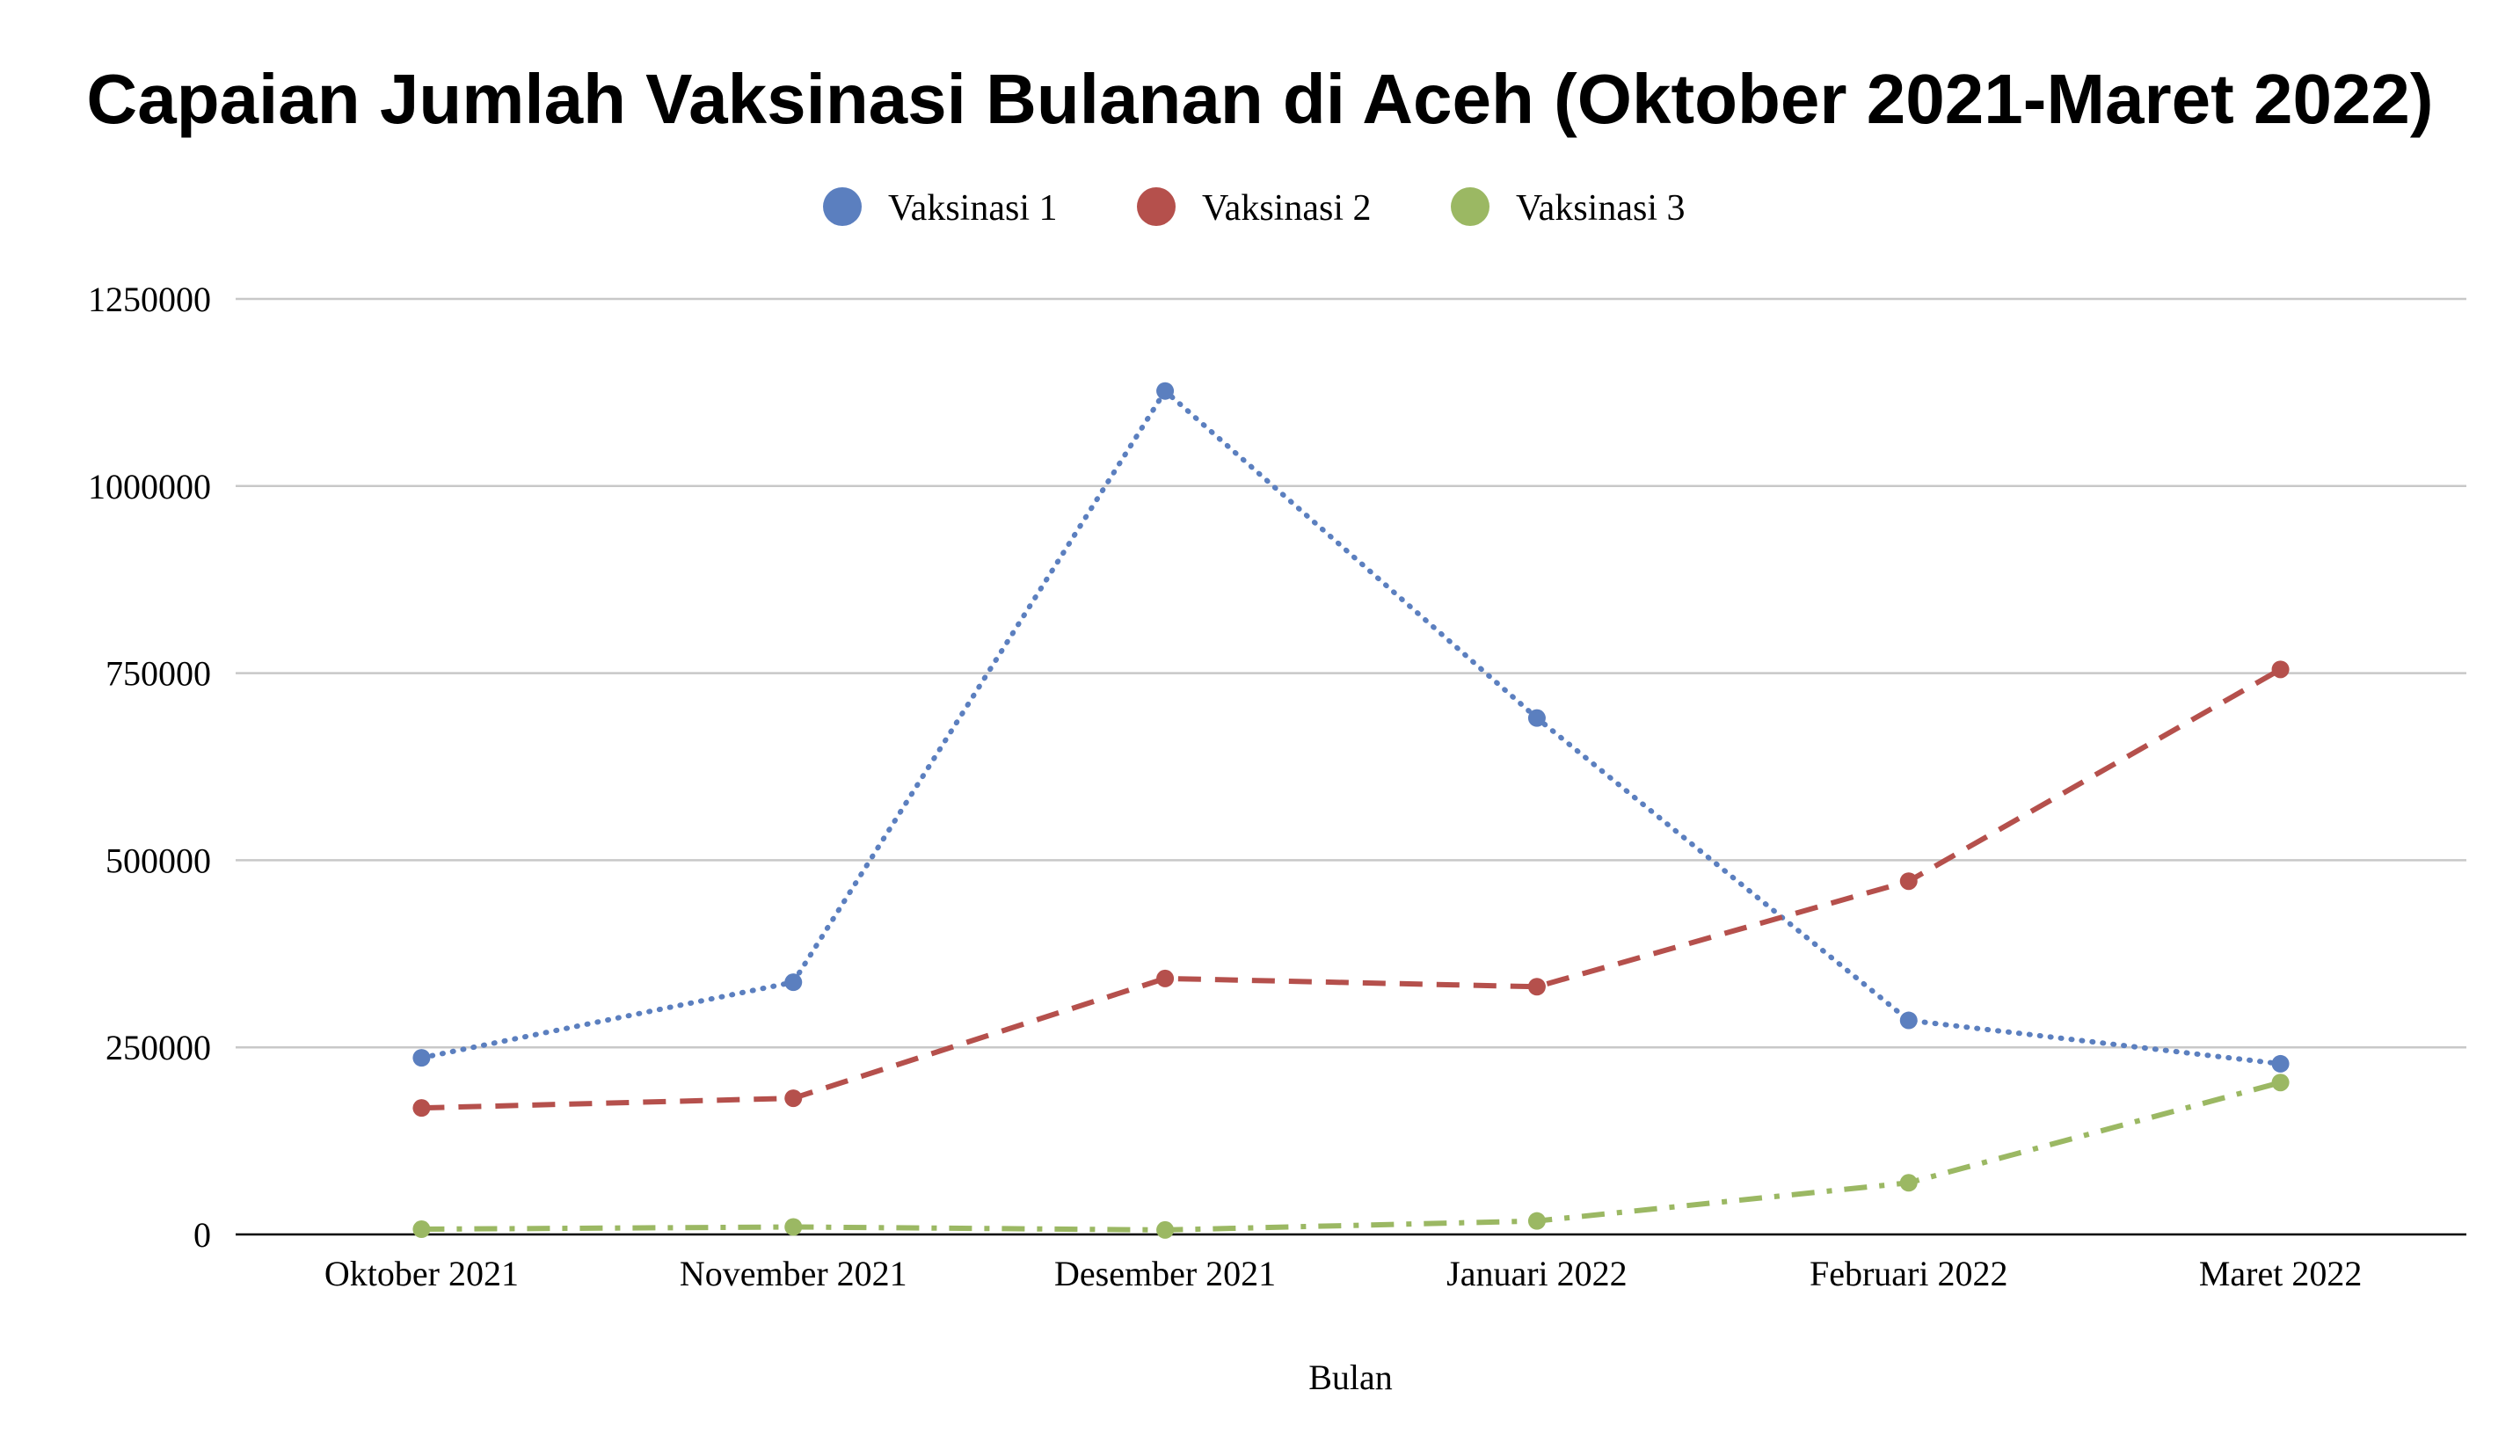 The image size is (2520, 1456). What do you see at coordinates (202, 1235) in the screenshot?
I see `y-tick-label: 0` at bounding box center [202, 1235].